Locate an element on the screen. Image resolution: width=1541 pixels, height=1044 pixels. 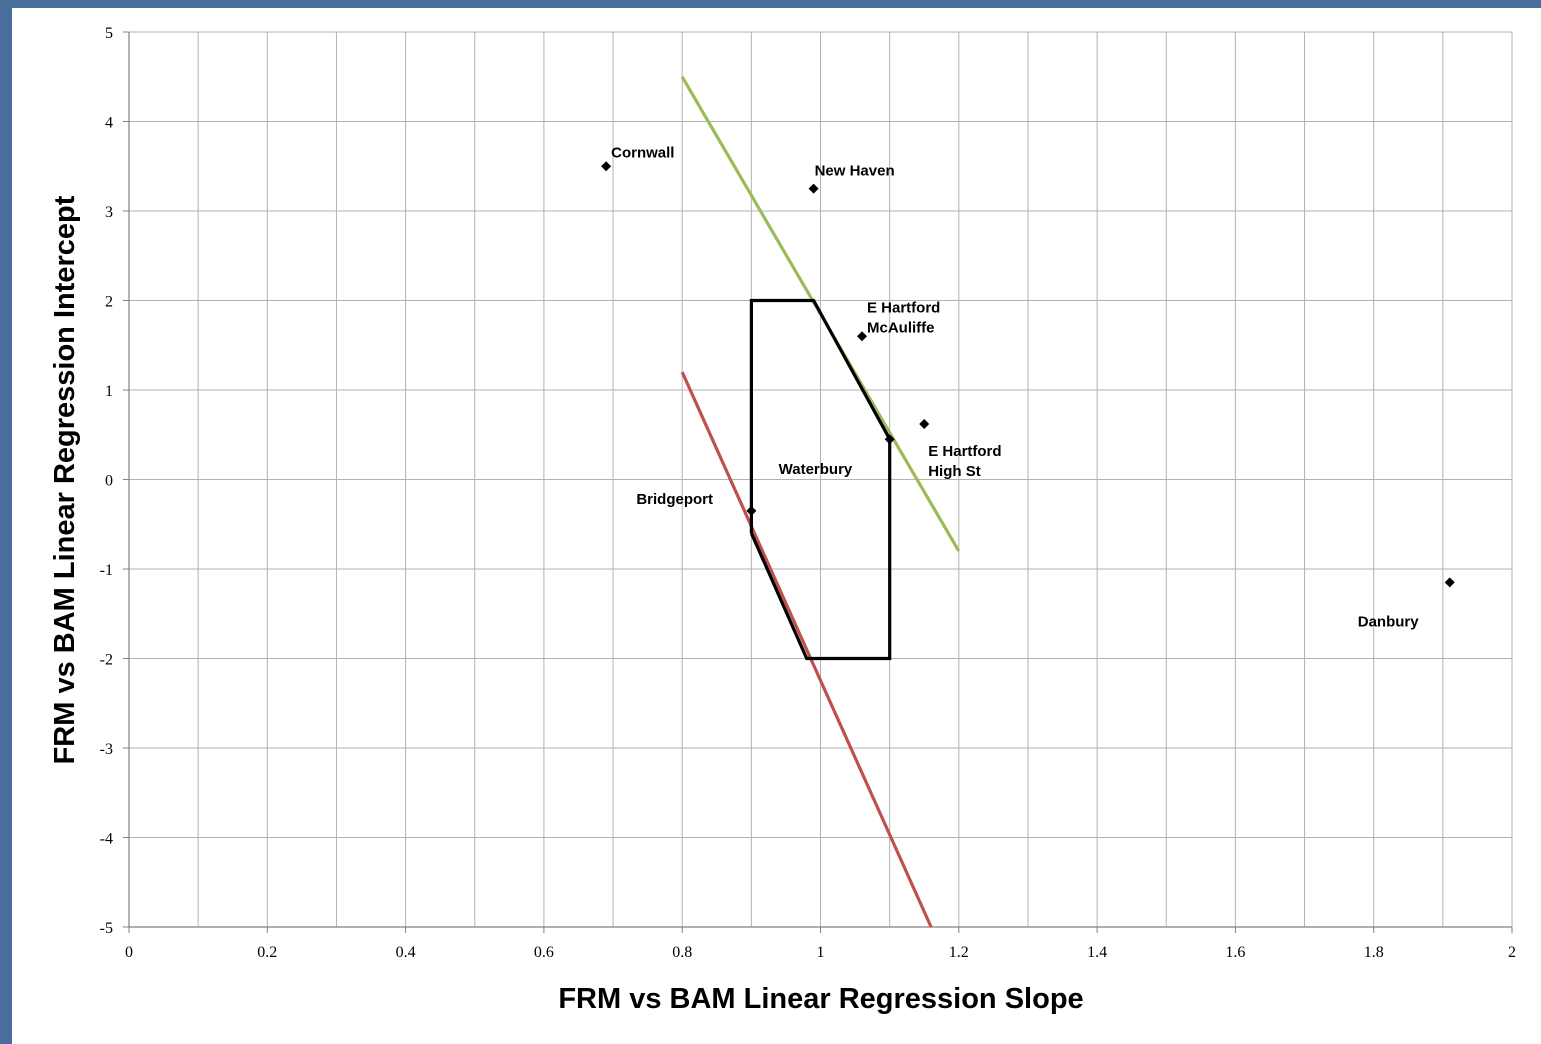
y-tick-label: 3 is located at coordinates (109, 212).